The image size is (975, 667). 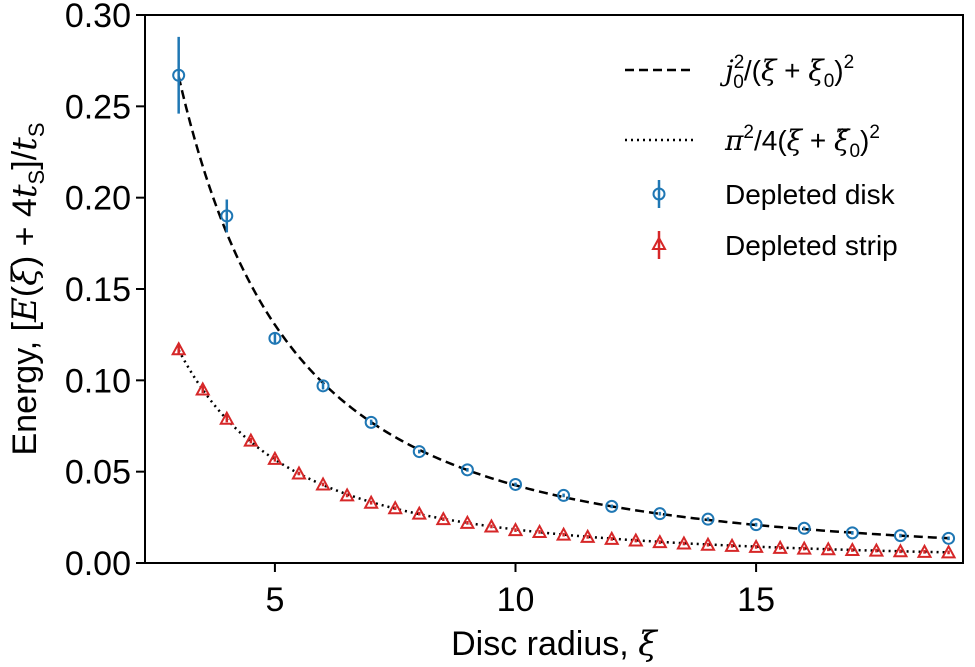 I want to click on legend-dashed-sub2: 0, so click(x=829, y=81).